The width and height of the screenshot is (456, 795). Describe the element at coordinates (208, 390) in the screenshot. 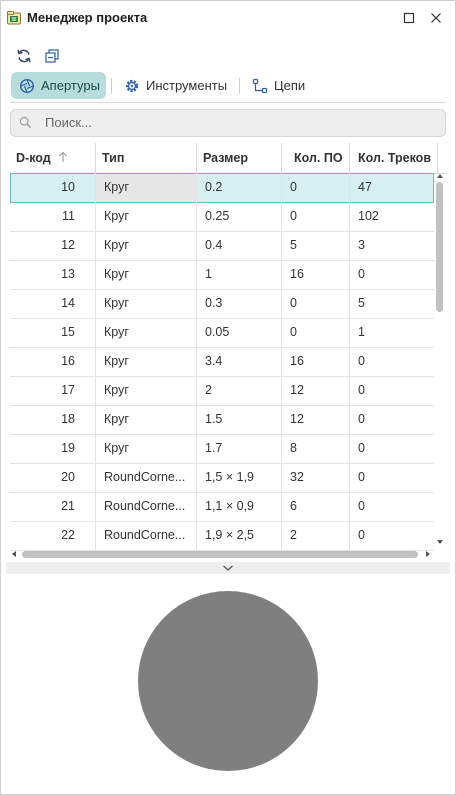

I see `cell-size: 2` at that location.